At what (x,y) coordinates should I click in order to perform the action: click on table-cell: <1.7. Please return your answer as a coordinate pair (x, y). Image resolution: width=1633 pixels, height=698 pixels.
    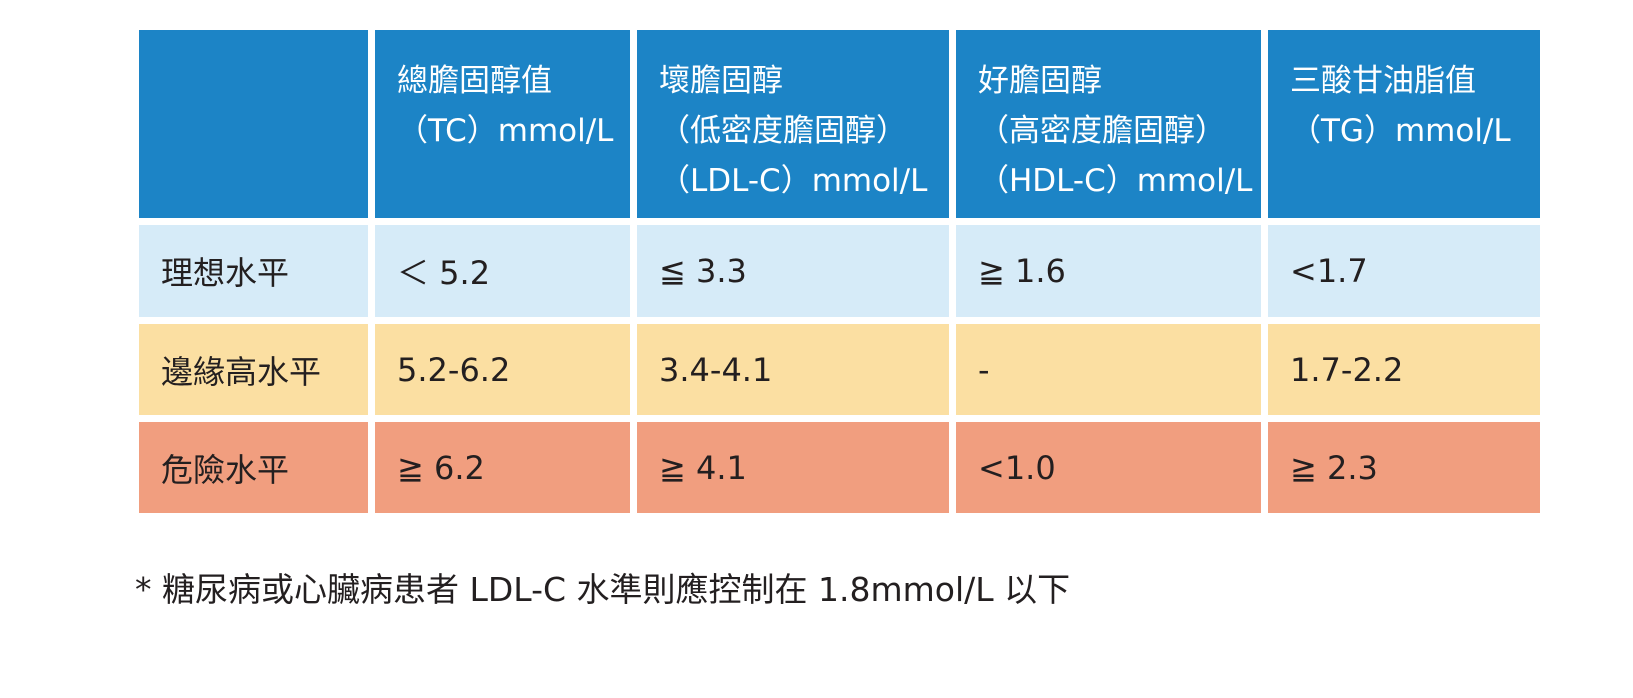
    Looking at the image, I should click on (1404, 271).